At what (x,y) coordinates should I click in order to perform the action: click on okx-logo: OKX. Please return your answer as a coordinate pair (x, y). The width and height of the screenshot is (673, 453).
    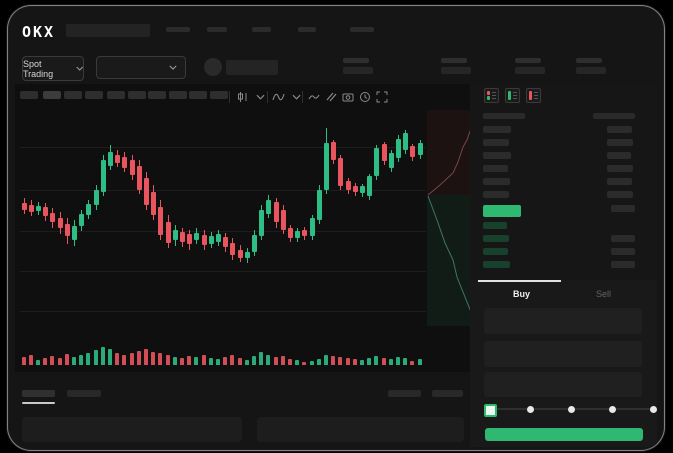
    Looking at the image, I should click on (39, 32).